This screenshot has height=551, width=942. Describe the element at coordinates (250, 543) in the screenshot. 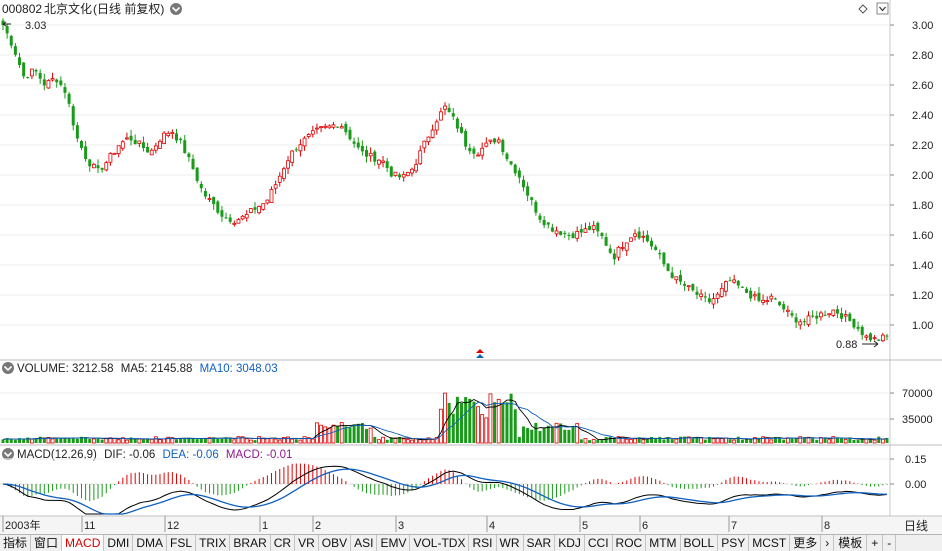

I see `tab-brar: BRAR` at that location.